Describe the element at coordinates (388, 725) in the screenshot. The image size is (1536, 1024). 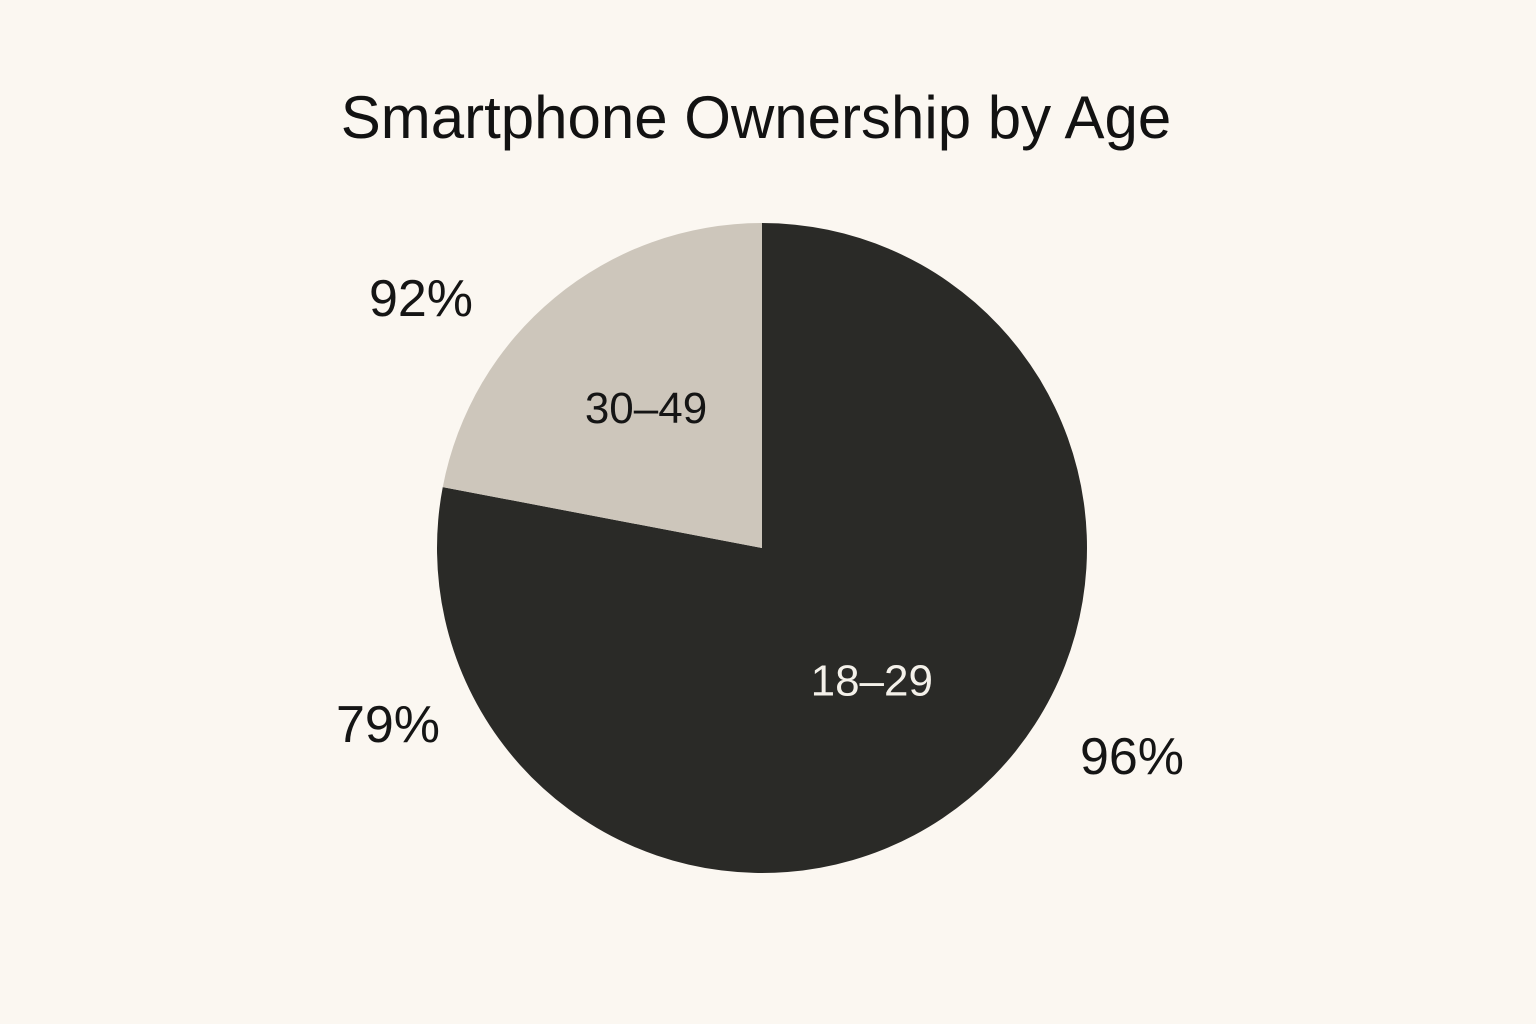
I see `annotation-79-percent: 79%` at that location.